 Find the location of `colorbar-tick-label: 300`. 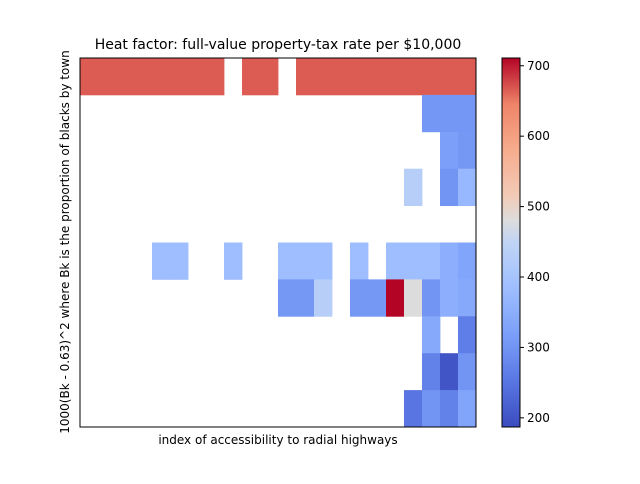

colorbar-tick-label: 300 is located at coordinates (538, 347).